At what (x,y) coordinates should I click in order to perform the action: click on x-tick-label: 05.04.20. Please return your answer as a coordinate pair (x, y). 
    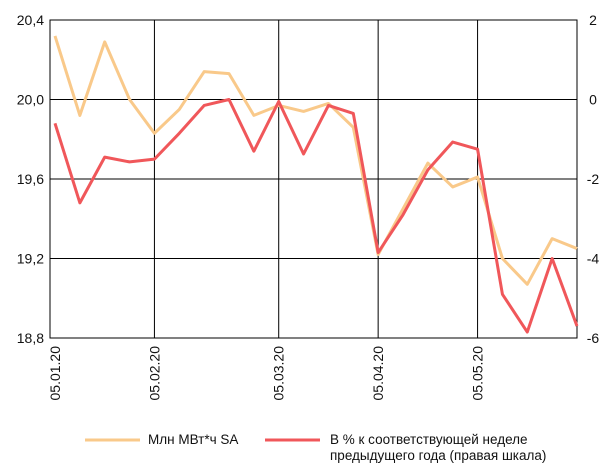
    Looking at the image, I should click on (378, 373).